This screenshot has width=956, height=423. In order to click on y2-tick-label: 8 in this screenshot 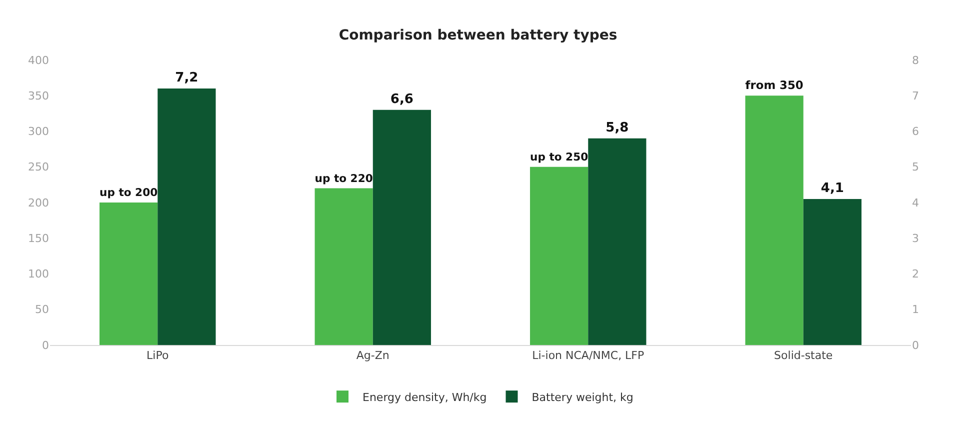, I will do `click(915, 60)`.